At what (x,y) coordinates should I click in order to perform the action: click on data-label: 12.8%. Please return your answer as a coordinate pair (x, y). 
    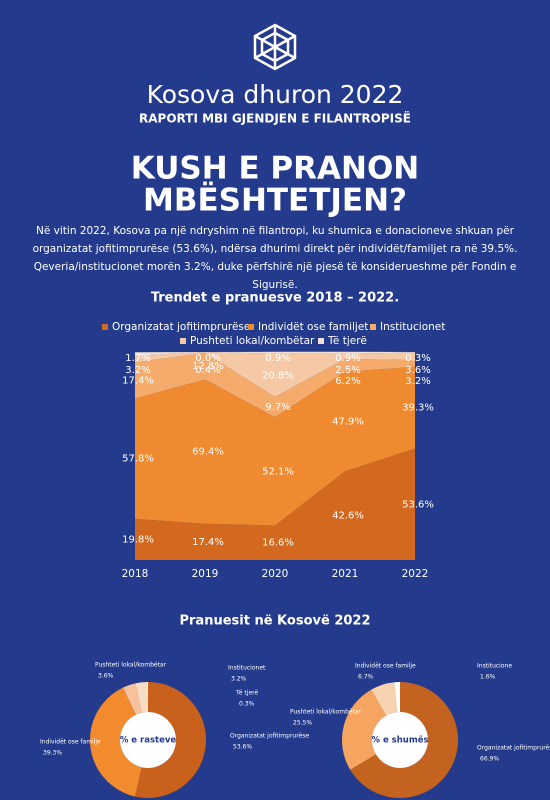
    Looking at the image, I should click on (208, 366).